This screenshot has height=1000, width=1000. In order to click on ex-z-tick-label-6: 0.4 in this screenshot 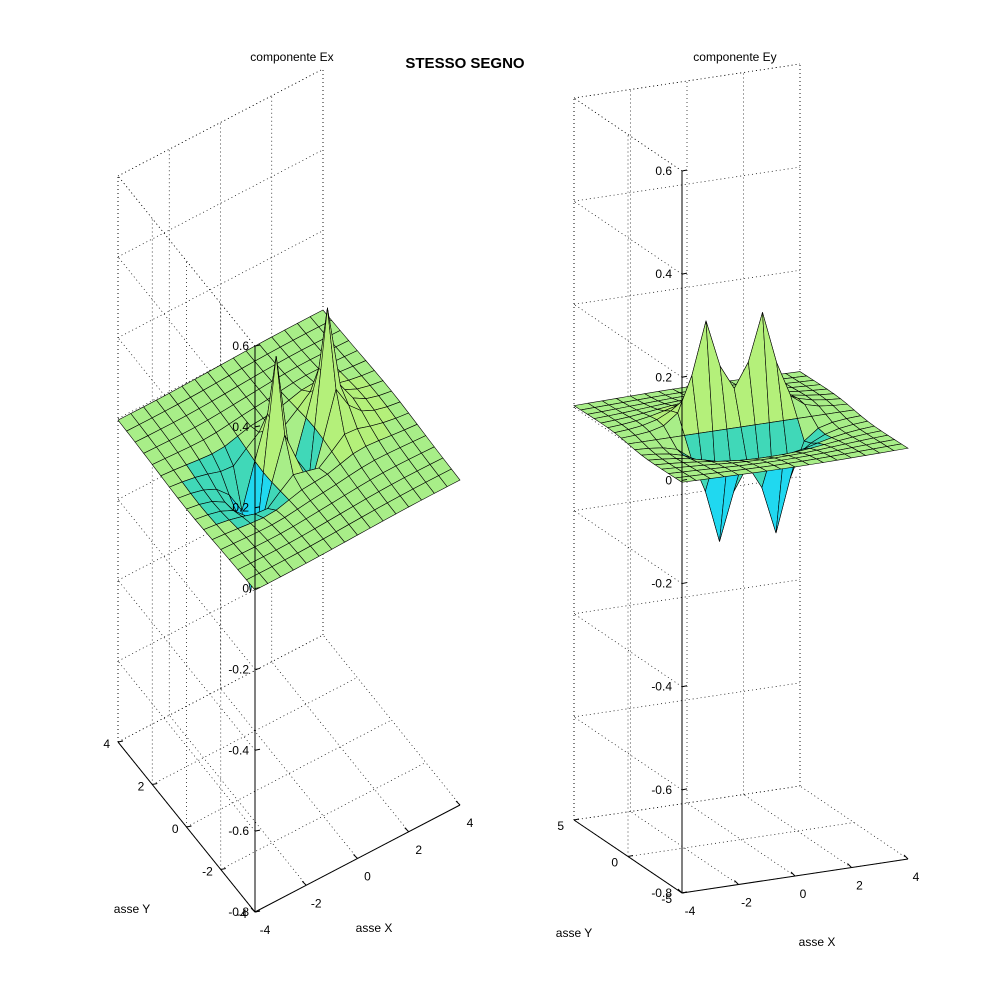, I will do `click(240, 427)`.